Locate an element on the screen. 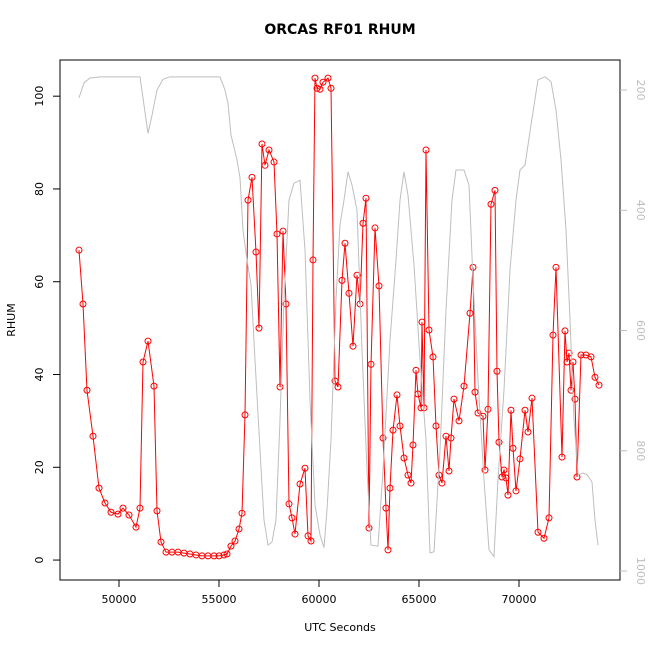 This screenshot has height=650, width=650. x-axis-label: UTC Seconds is located at coordinates (340, 627).